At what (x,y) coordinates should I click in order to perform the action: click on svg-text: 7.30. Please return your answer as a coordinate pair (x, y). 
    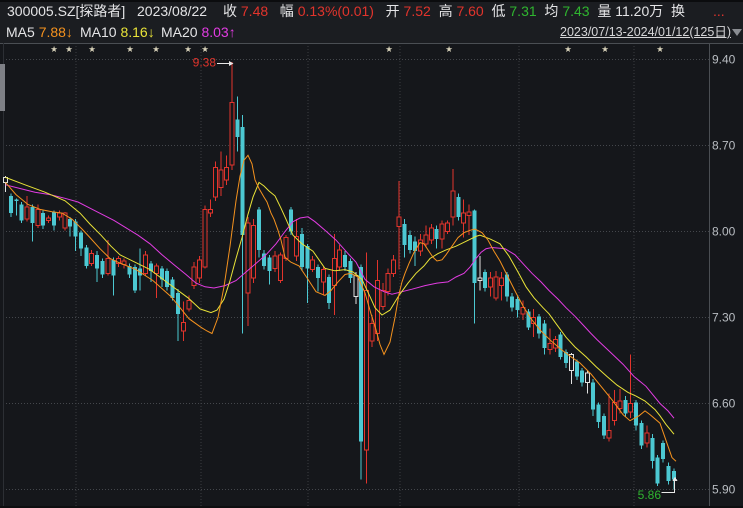
    Looking at the image, I should click on (724, 318).